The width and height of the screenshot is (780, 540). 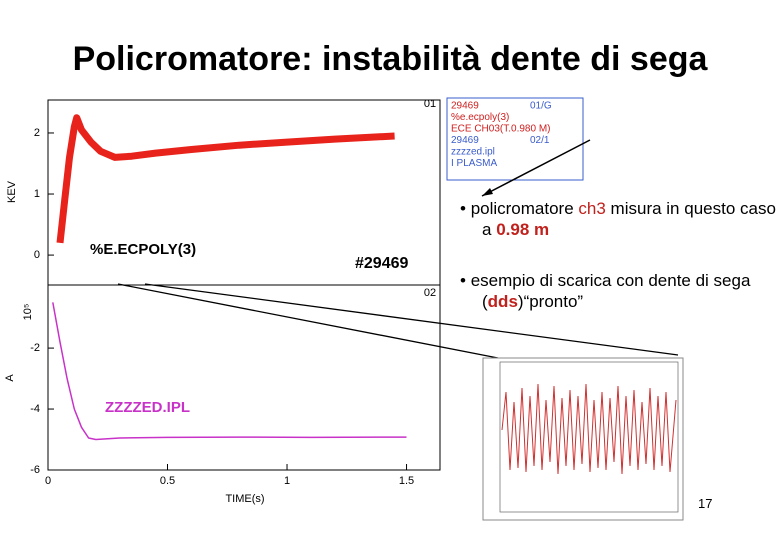 What do you see at coordinates (37, 255) in the screenshot?
I see `y-tick-label: 0` at bounding box center [37, 255].